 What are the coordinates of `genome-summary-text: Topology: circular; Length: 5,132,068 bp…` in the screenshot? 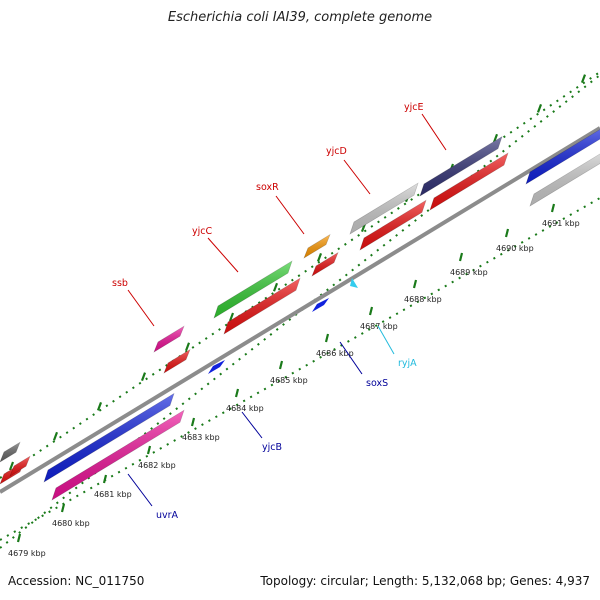 It's located at (425, 581).